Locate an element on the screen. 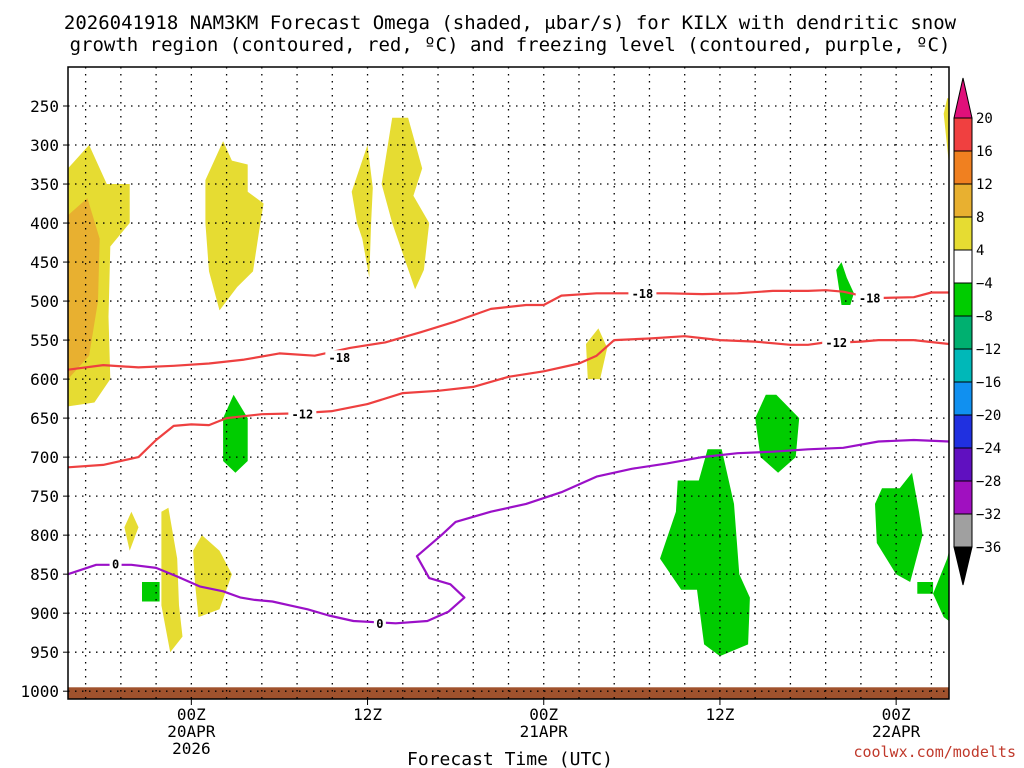 Image resolution: width=1024 pixels, height=768 pixels. x-tick-label-46-0: 00Z is located at coordinates (896, 714).